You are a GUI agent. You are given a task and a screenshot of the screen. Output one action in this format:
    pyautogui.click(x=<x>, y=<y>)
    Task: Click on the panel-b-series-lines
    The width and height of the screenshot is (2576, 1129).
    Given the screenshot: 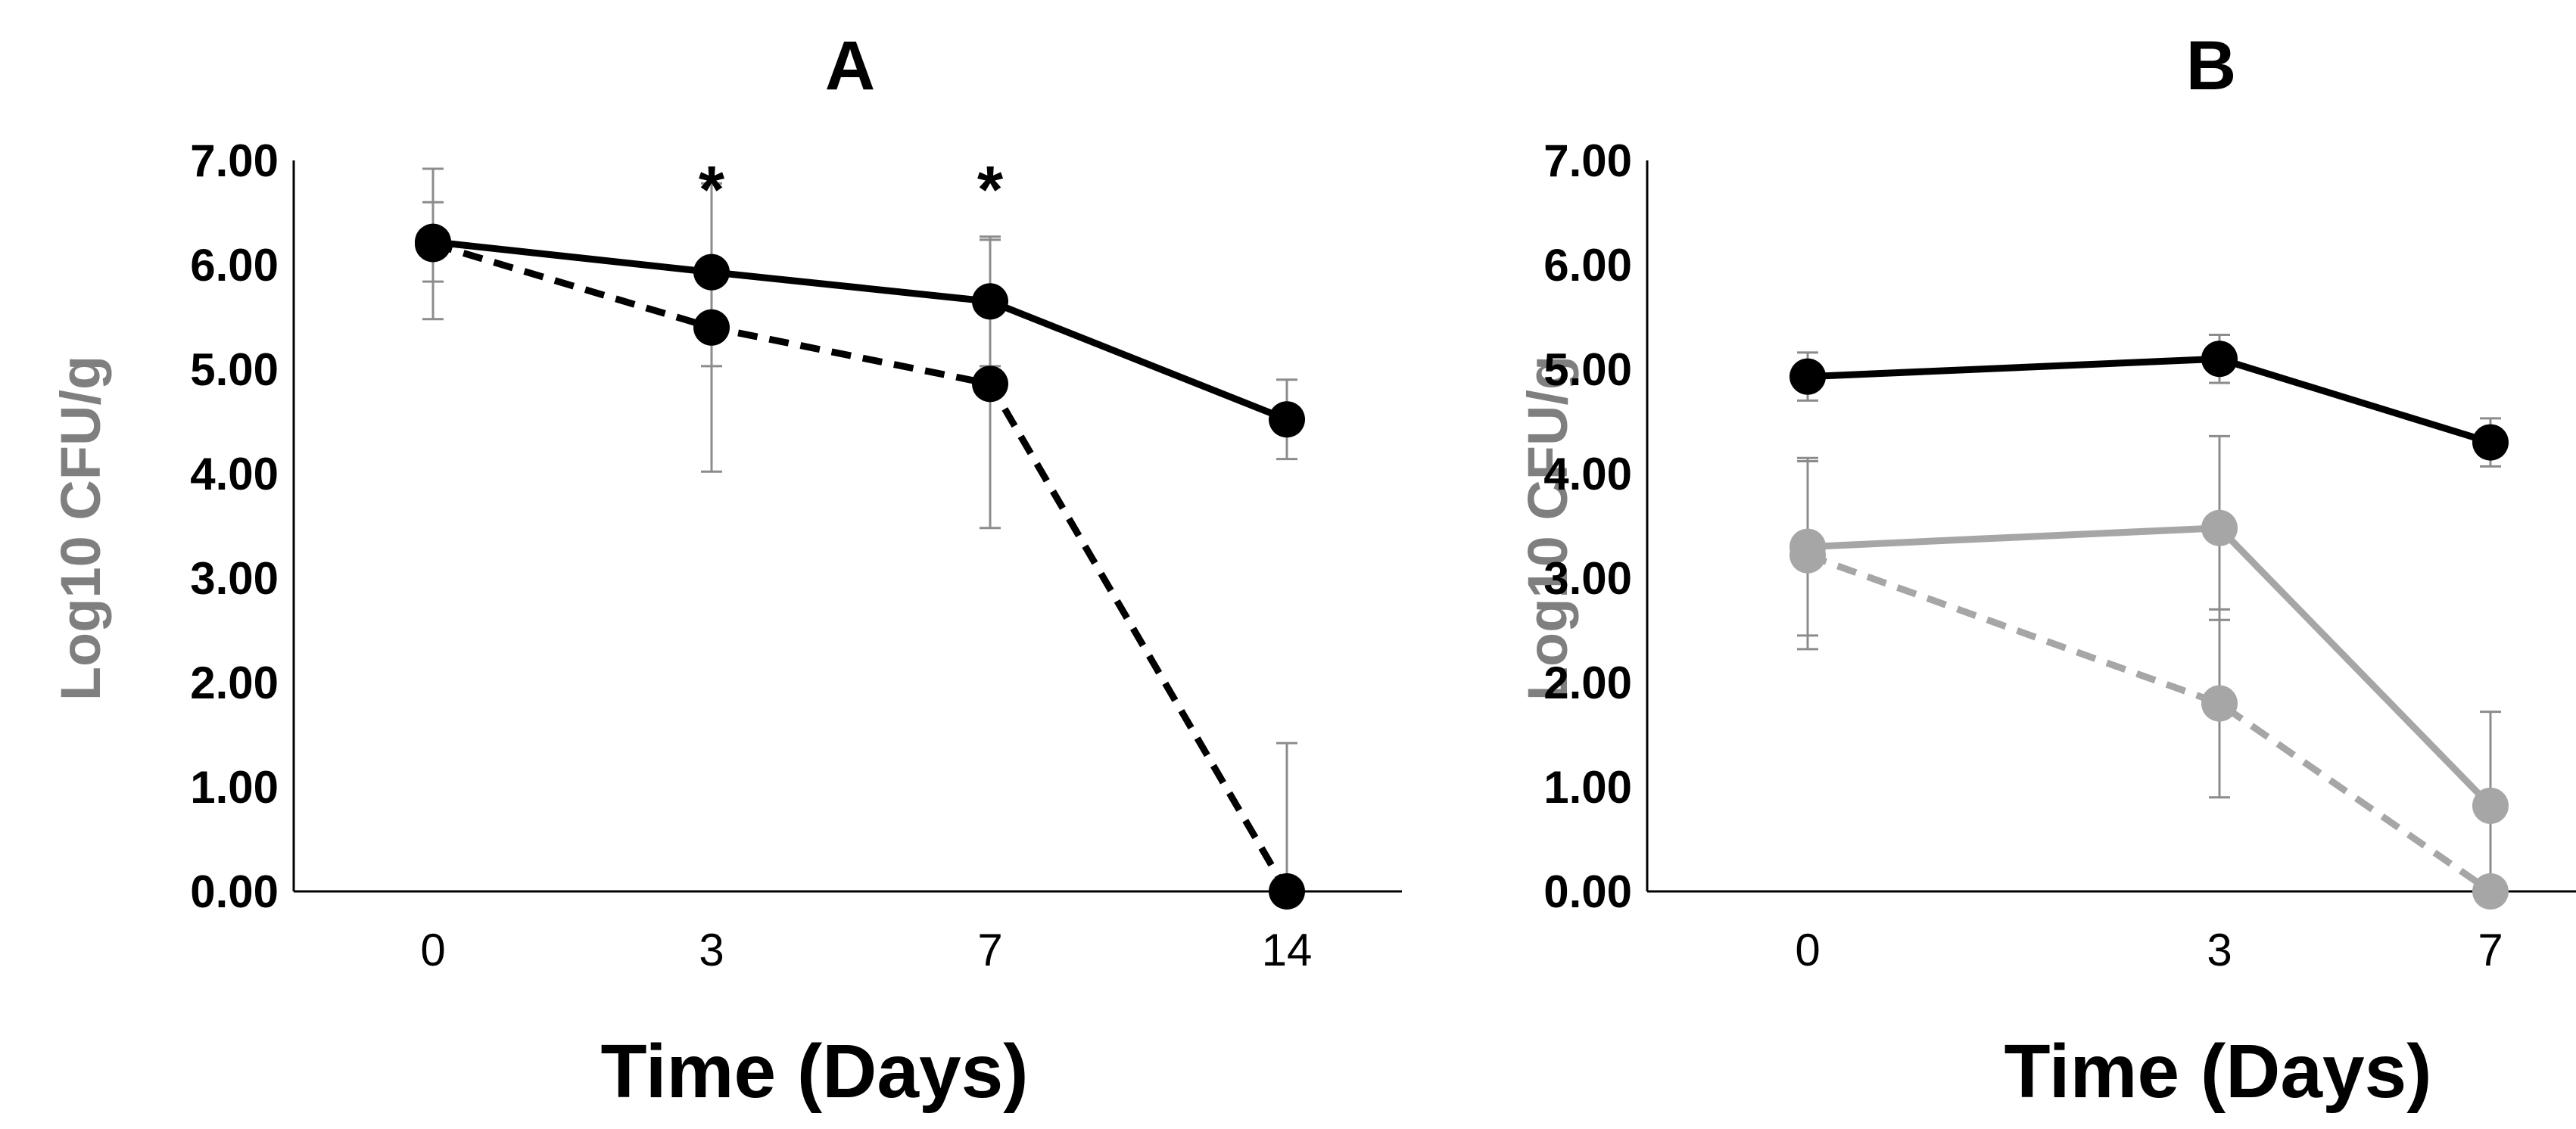 What is the action you would take?
    pyautogui.click(x=2149, y=624)
    